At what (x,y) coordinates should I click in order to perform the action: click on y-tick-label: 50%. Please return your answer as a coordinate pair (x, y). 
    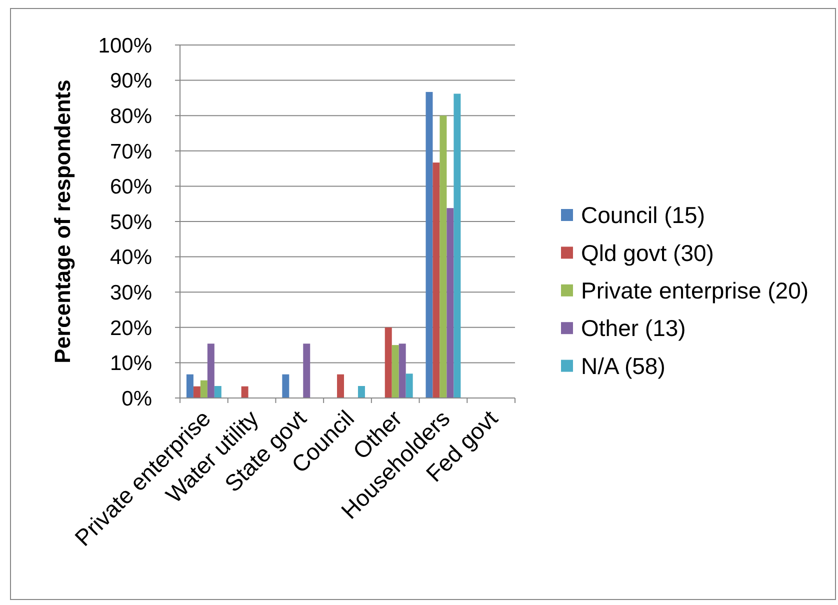
    Looking at the image, I should click on (131, 222).